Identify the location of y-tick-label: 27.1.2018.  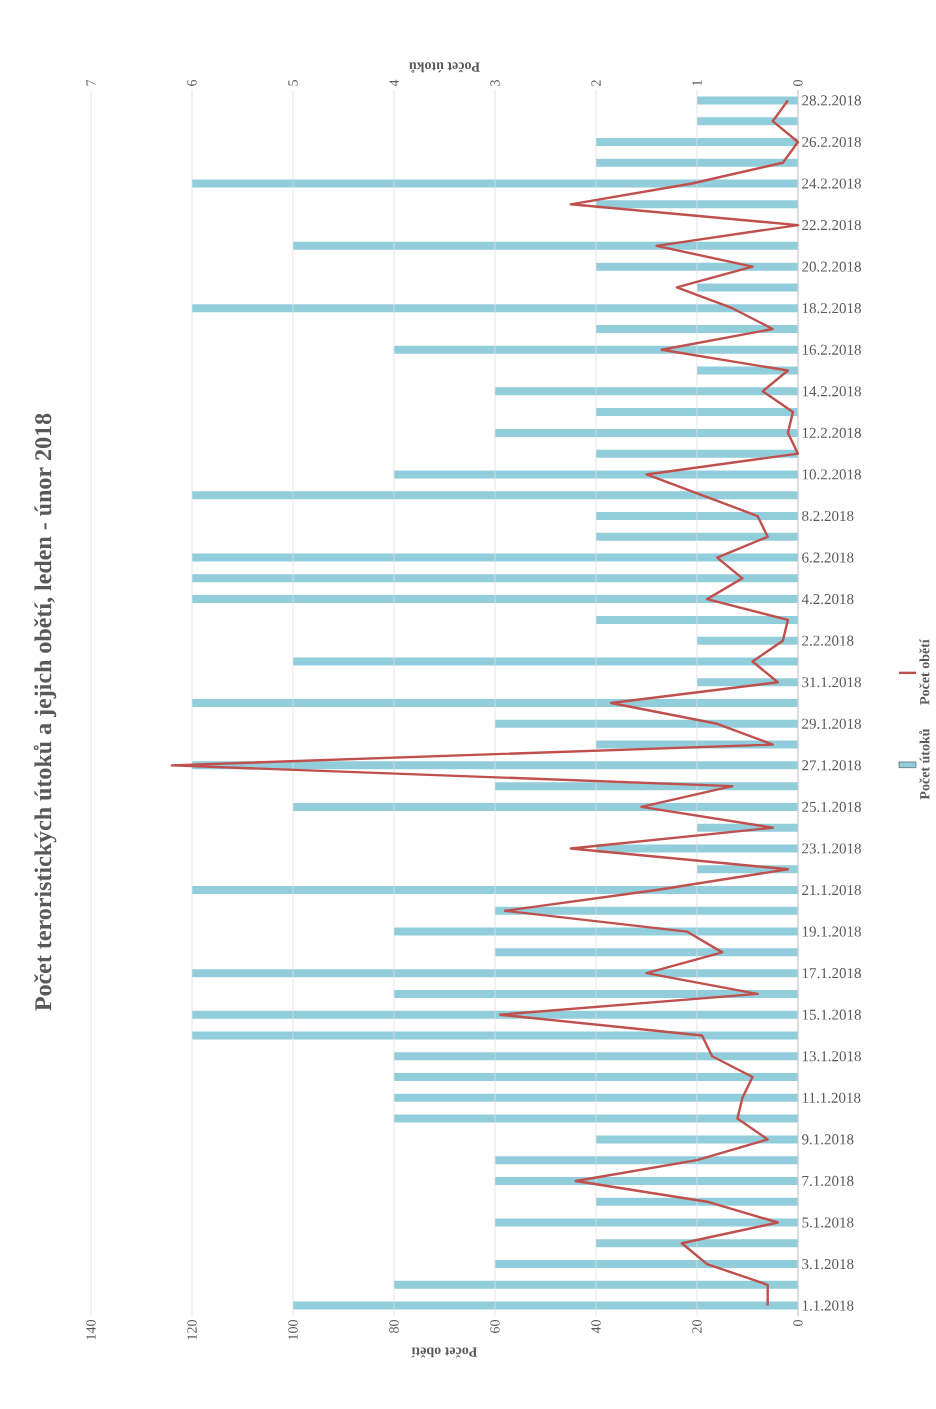
(831, 765).